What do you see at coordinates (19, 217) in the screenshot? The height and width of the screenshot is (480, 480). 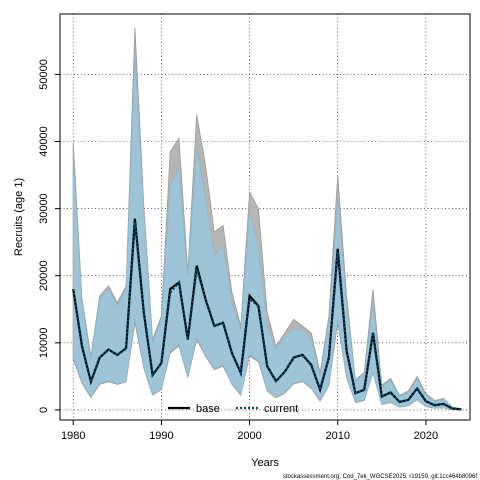 I see `y-axis-title: Recruits (age 1)` at bounding box center [19, 217].